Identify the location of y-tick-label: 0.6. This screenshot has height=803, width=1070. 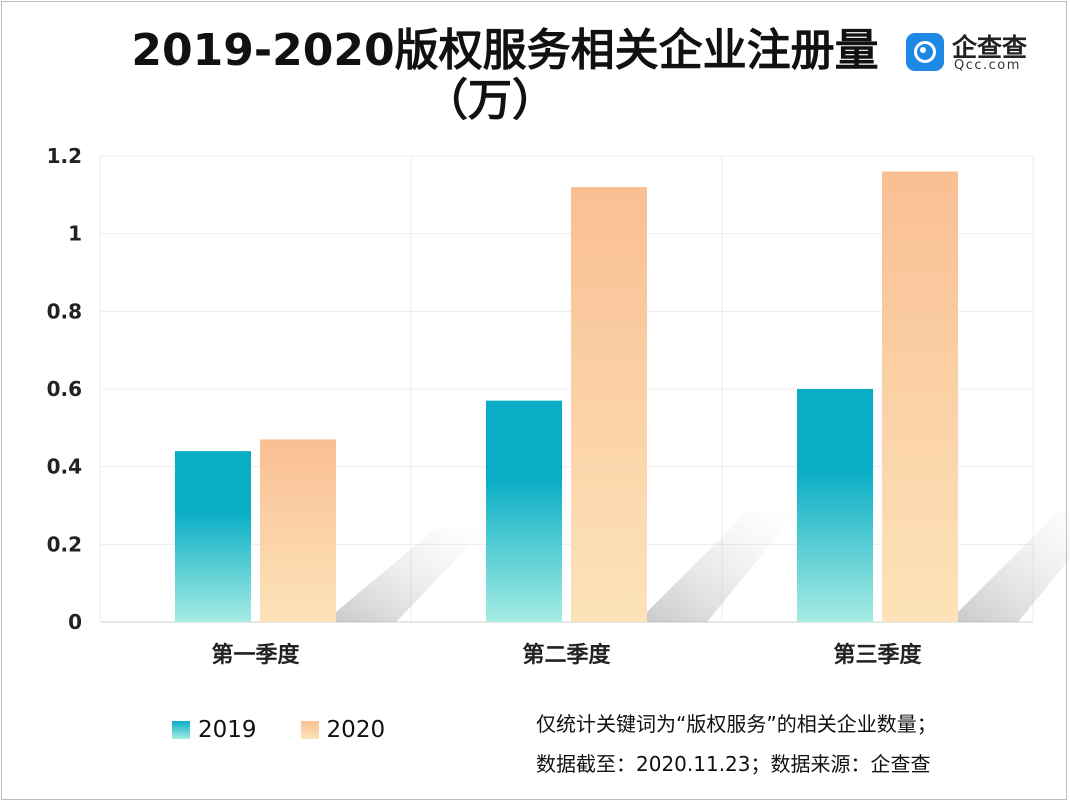
(64, 389).